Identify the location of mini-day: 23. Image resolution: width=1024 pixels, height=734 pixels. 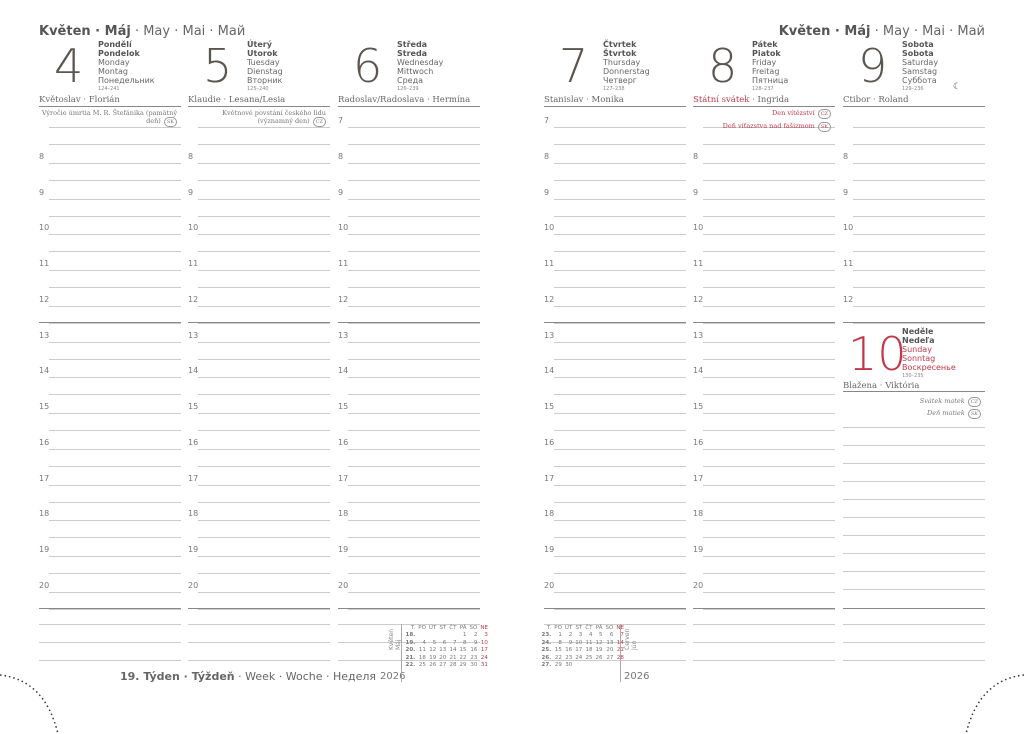
(474, 657).